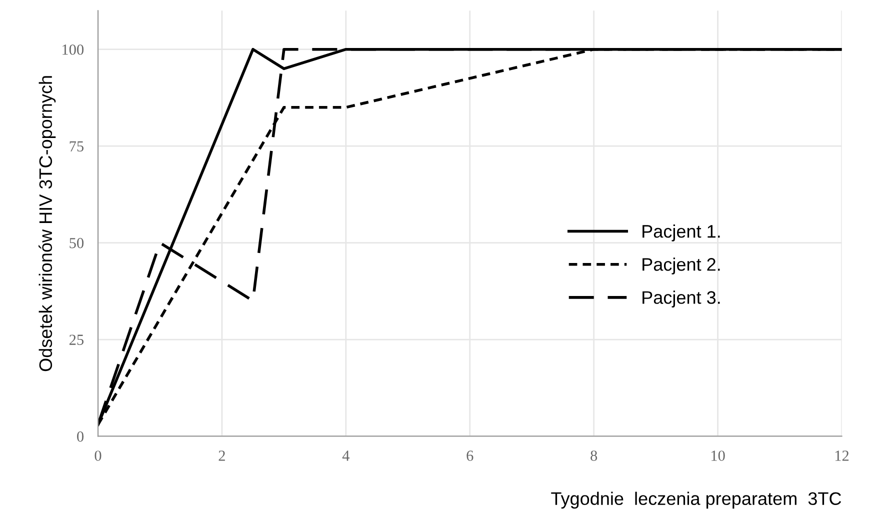 The image size is (875, 532). What do you see at coordinates (470, 455) in the screenshot?
I see `x-tick-label: 6` at bounding box center [470, 455].